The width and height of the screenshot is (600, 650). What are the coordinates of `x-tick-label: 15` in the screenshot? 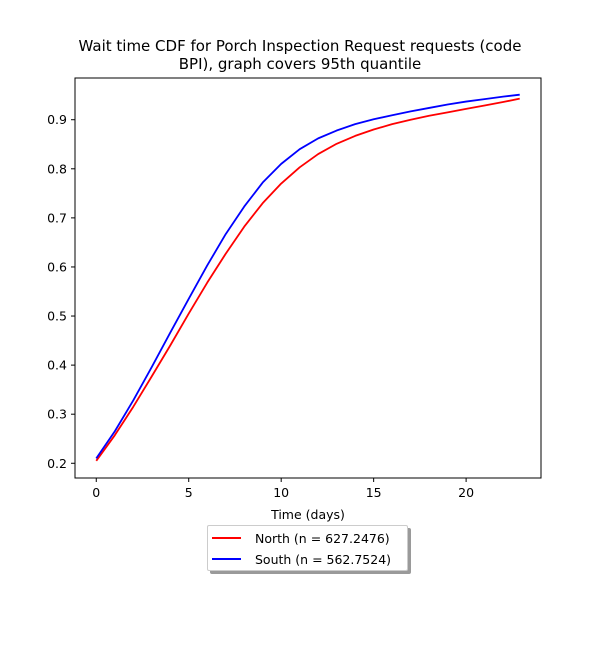 It's located at (374, 492).